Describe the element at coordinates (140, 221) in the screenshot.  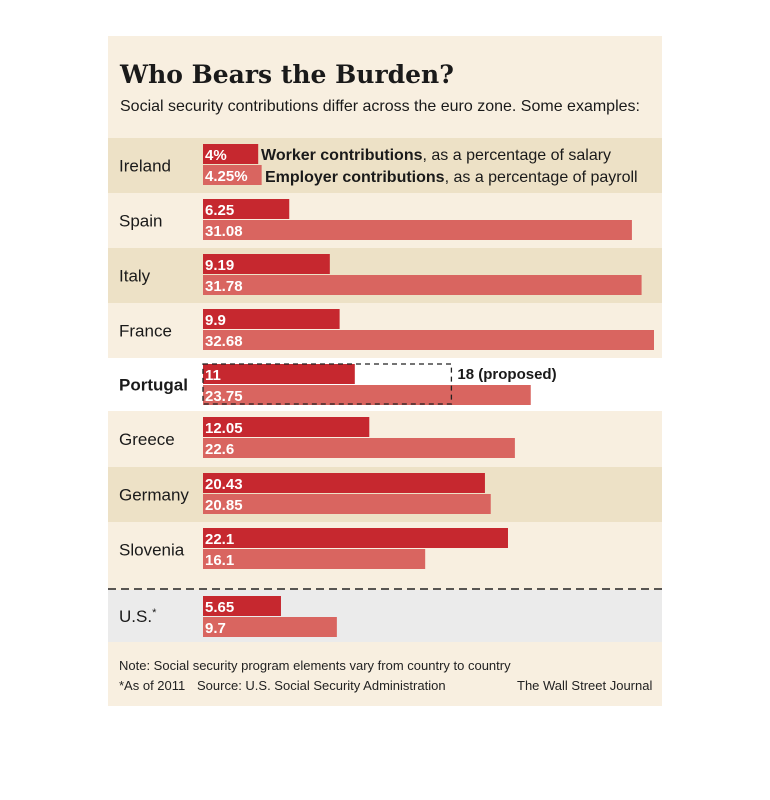
I see `category-label-spain: Spain` at that location.